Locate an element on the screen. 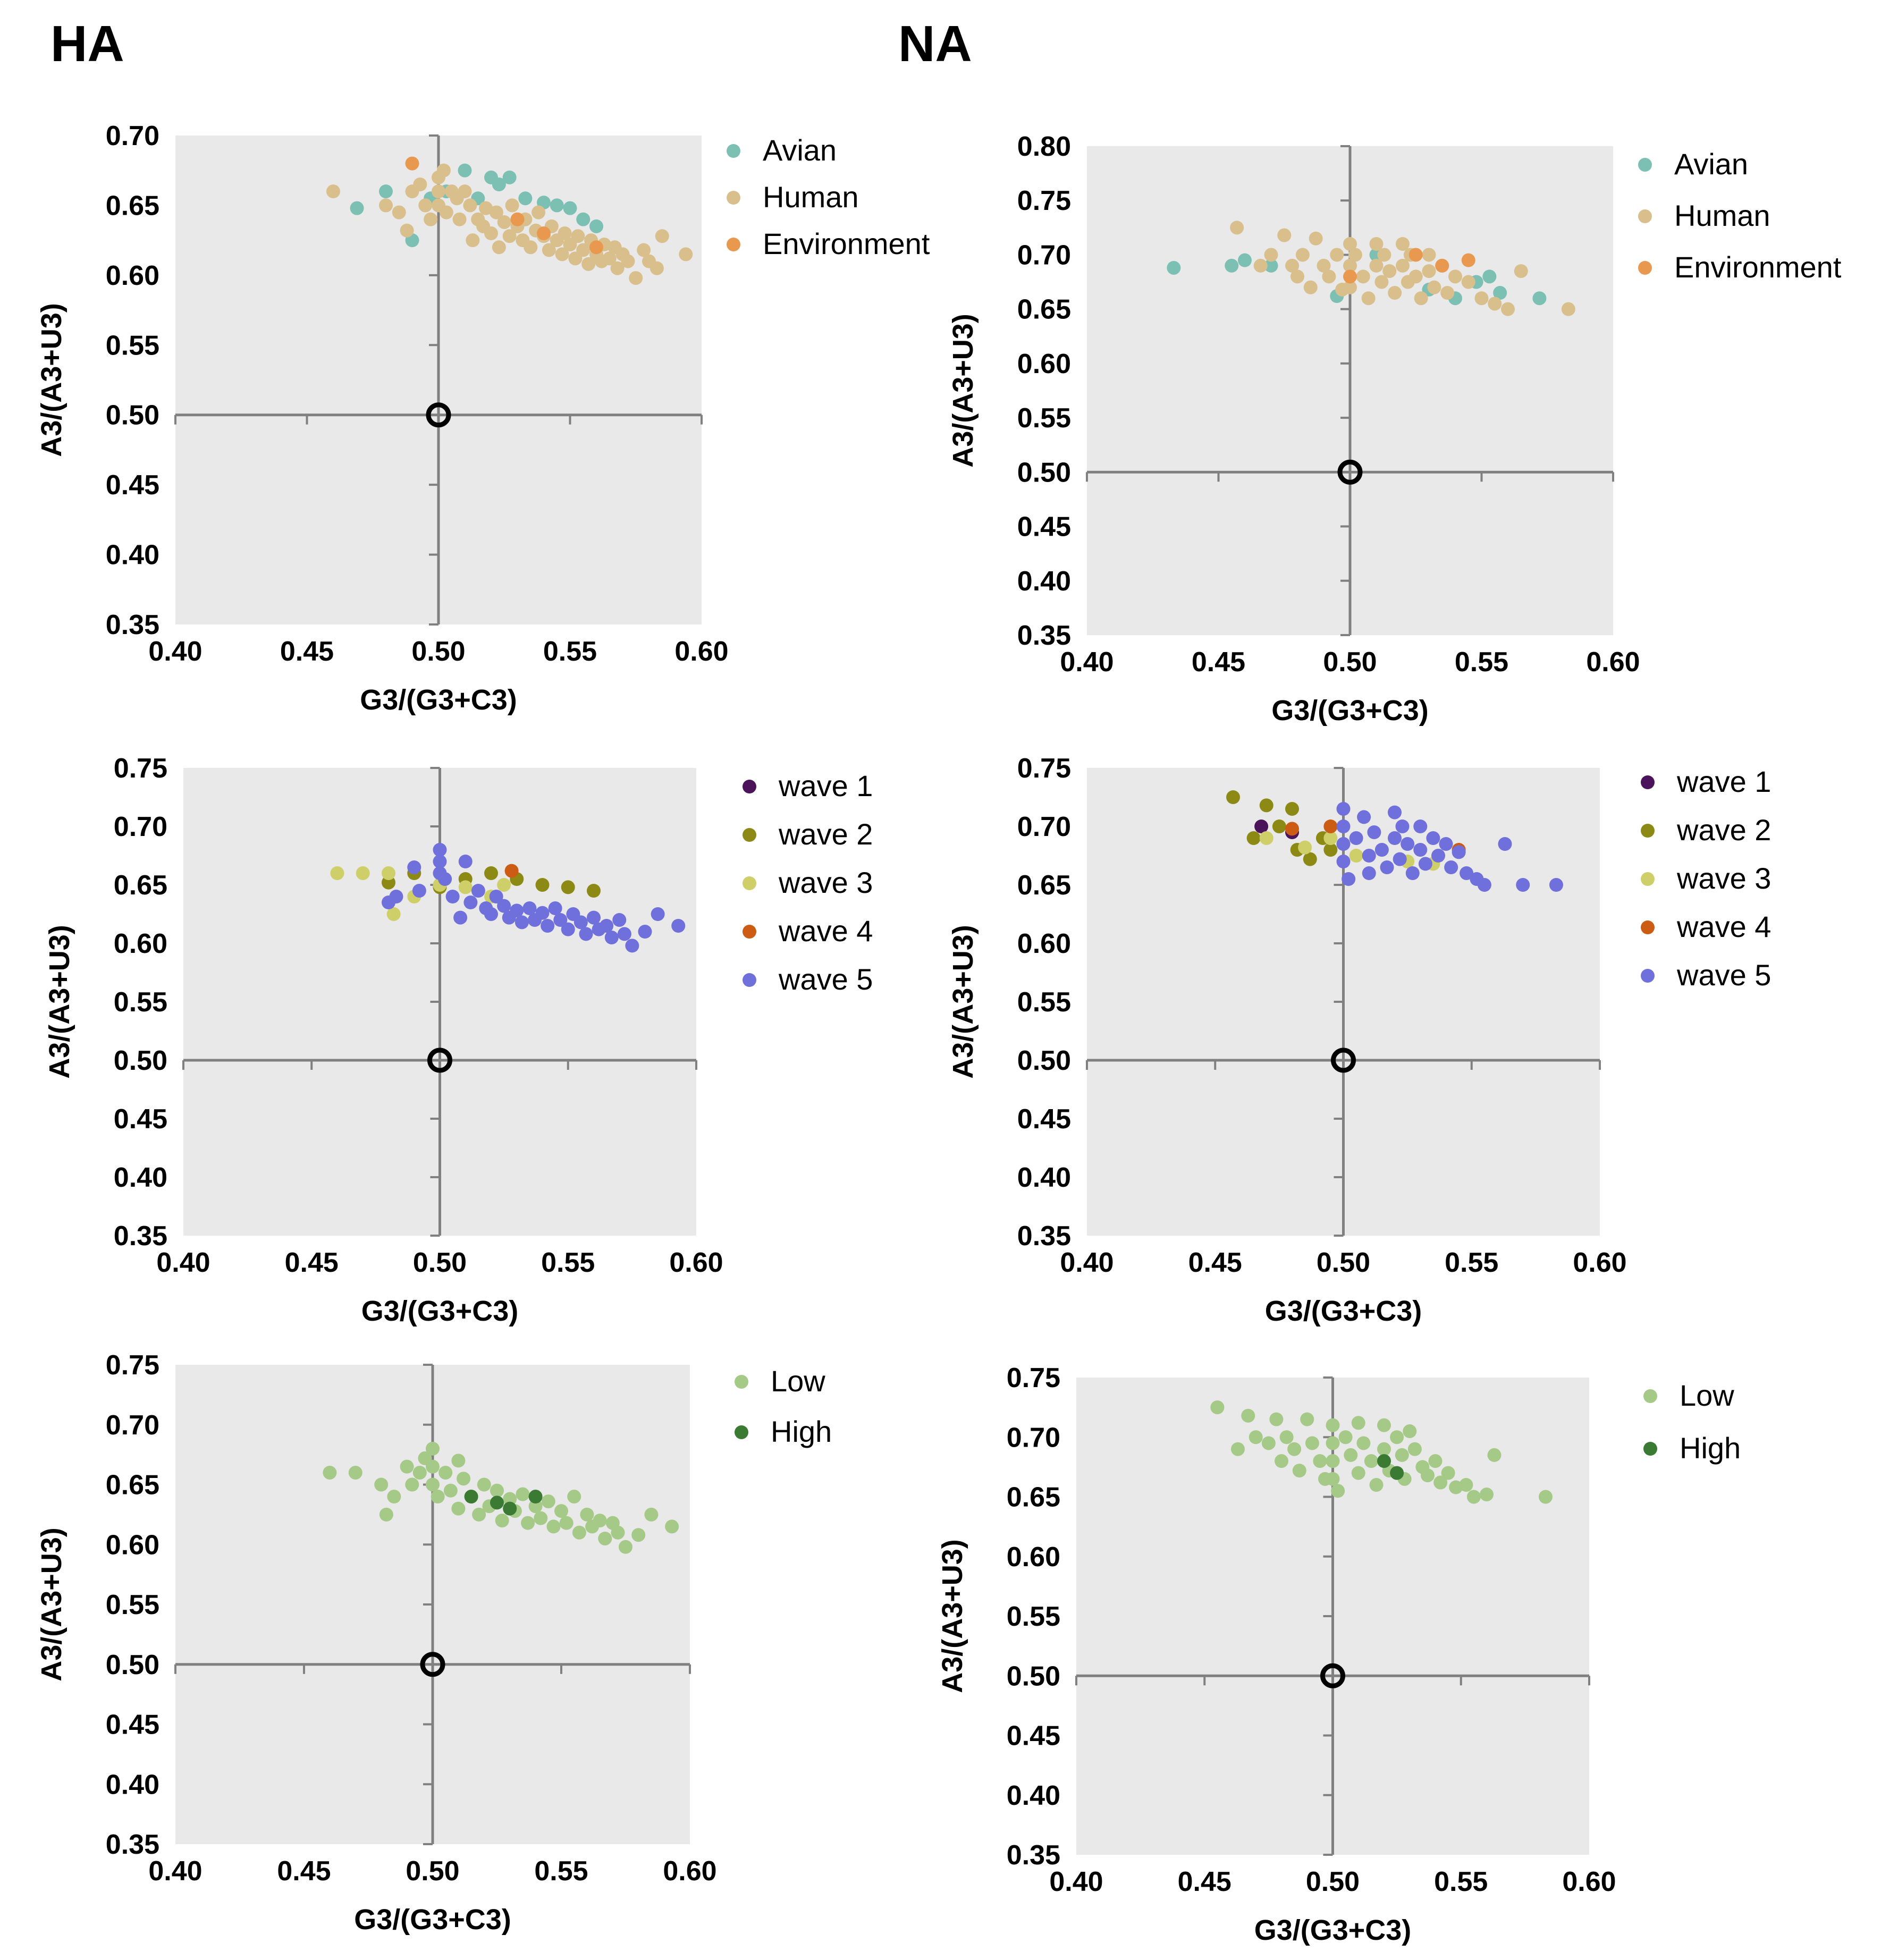 The image size is (1881, 1960). legend-label: wave 5 is located at coordinates (1723, 975).